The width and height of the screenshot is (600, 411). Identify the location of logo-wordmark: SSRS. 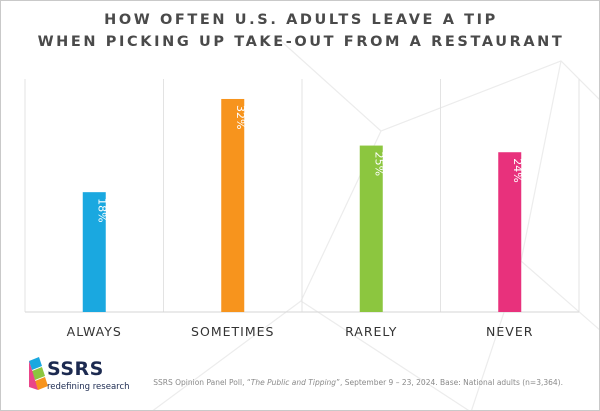
(75, 369).